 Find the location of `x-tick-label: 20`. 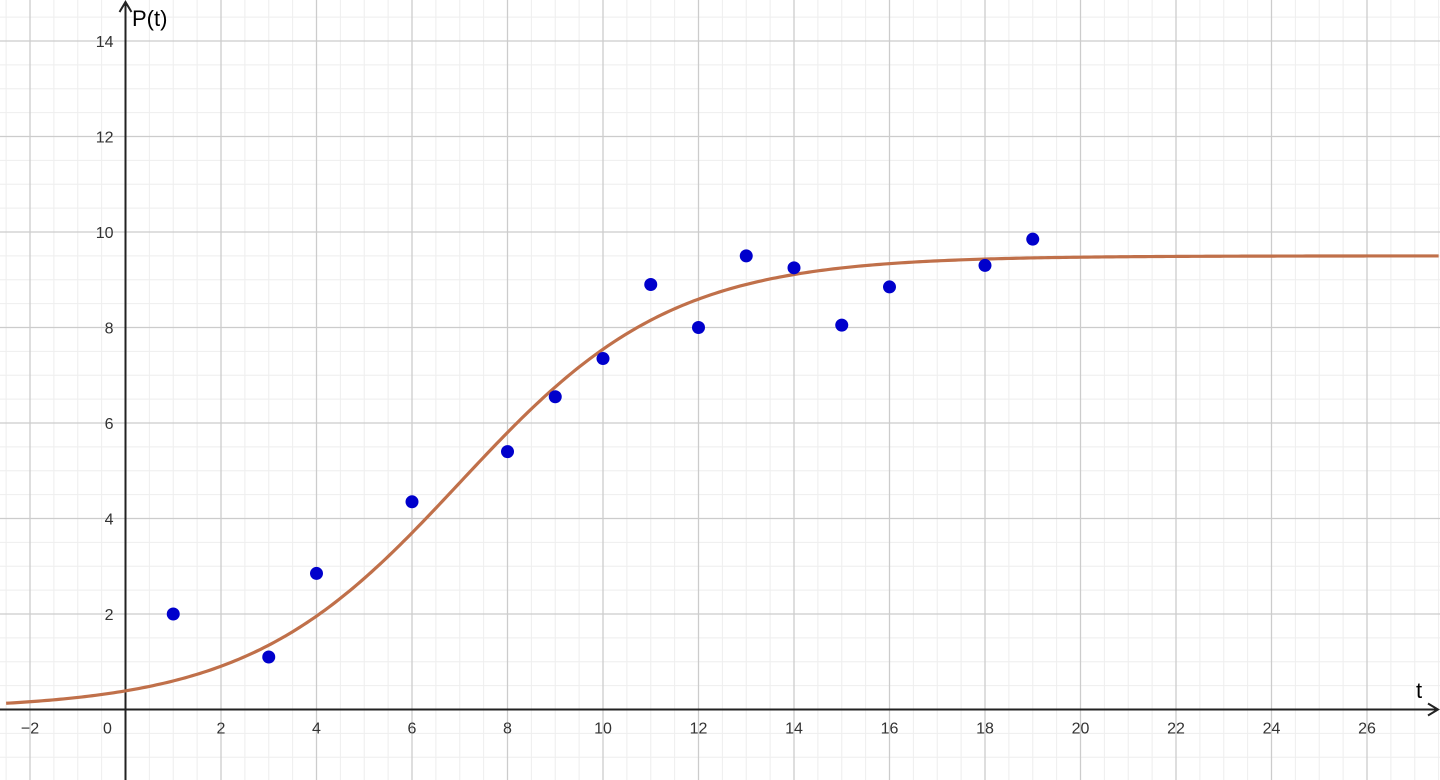

x-tick-label: 20 is located at coordinates (1081, 729).